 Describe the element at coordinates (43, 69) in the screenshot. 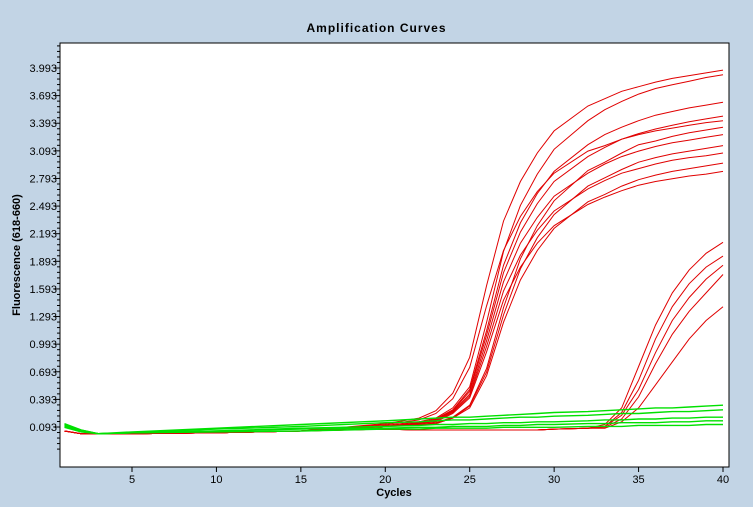

I see `y-tick-label: 3.993` at that location.